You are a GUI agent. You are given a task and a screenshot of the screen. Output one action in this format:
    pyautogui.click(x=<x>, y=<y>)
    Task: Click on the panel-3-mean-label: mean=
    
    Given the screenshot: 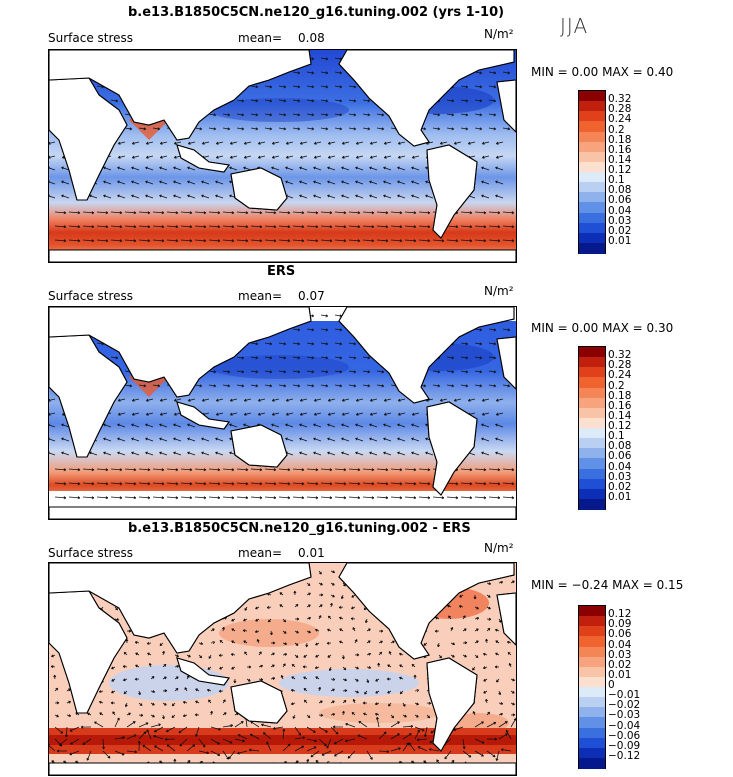 What is the action you would take?
    pyautogui.click(x=260, y=553)
    